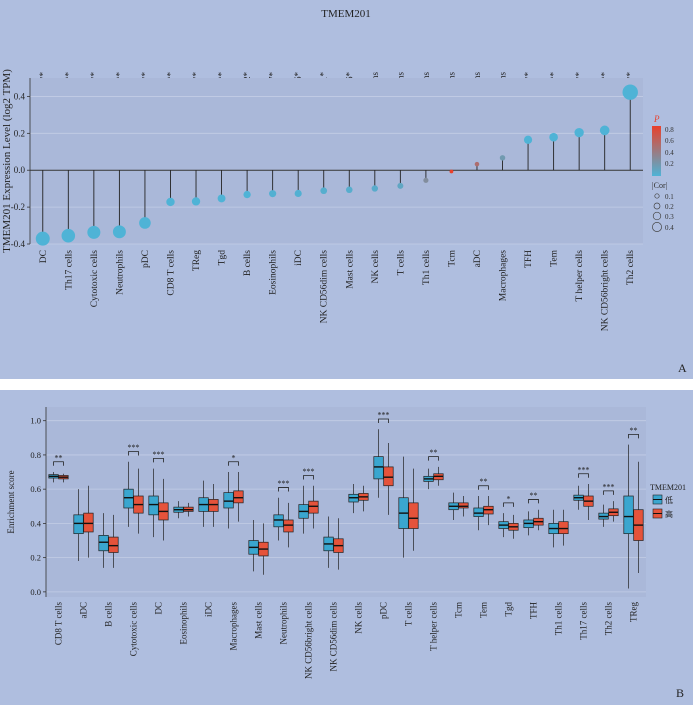 This screenshot has height=705, width=693. Describe the element at coordinates (534, 611) in the screenshot. I see `x-tick-label: TFH` at that location.